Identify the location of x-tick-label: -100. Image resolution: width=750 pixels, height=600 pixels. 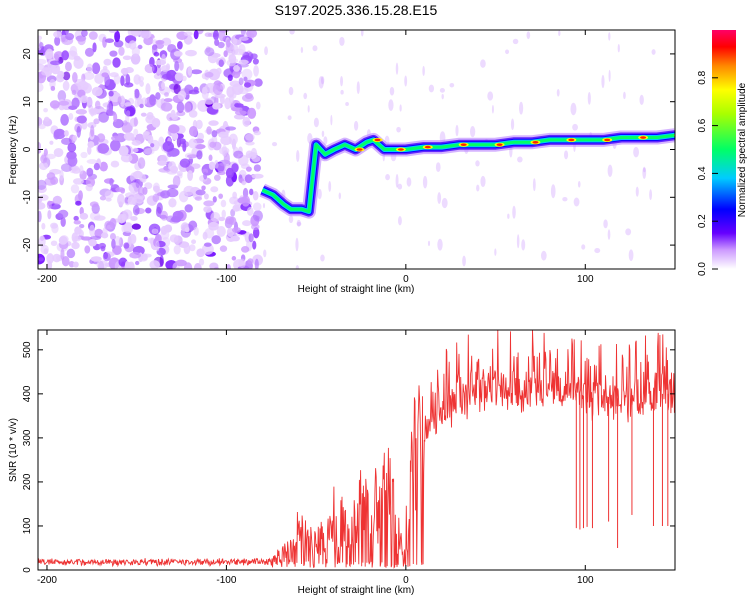
(226, 279).